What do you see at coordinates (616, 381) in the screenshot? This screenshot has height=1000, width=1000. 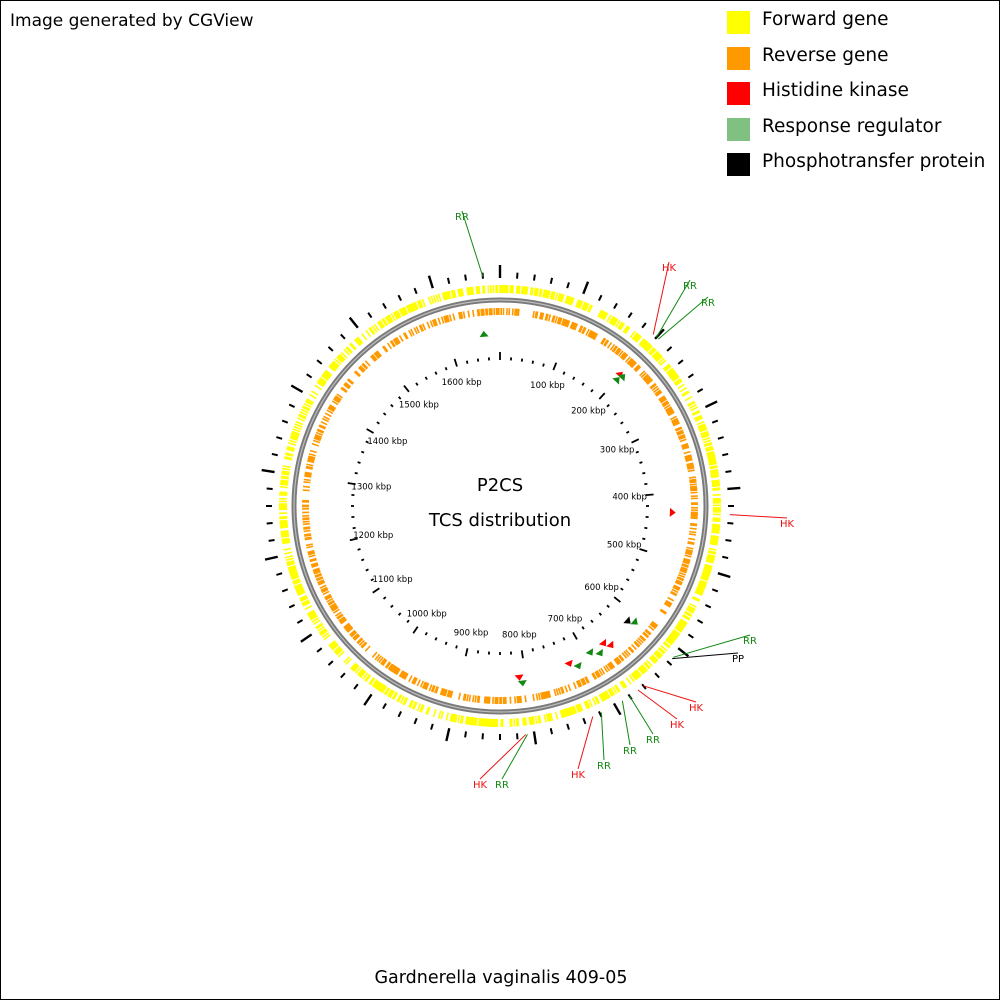 I see `tcs-marker-rr` at bounding box center [616, 381].